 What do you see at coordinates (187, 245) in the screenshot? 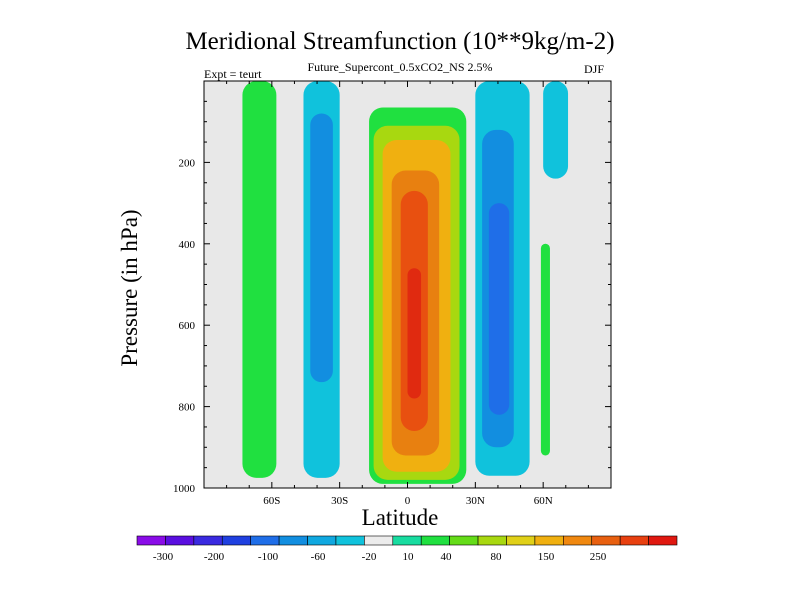
I see `y-tick-label: 400` at bounding box center [187, 245].